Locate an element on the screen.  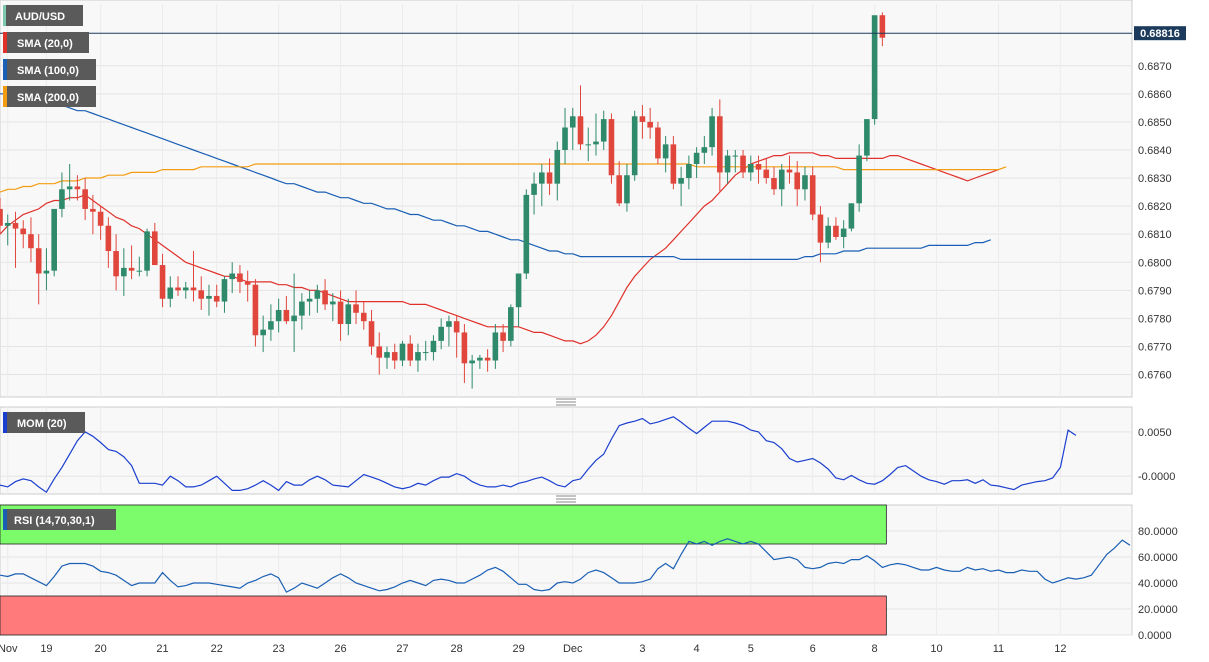
time-tick-label: 21 is located at coordinates (162, 649).